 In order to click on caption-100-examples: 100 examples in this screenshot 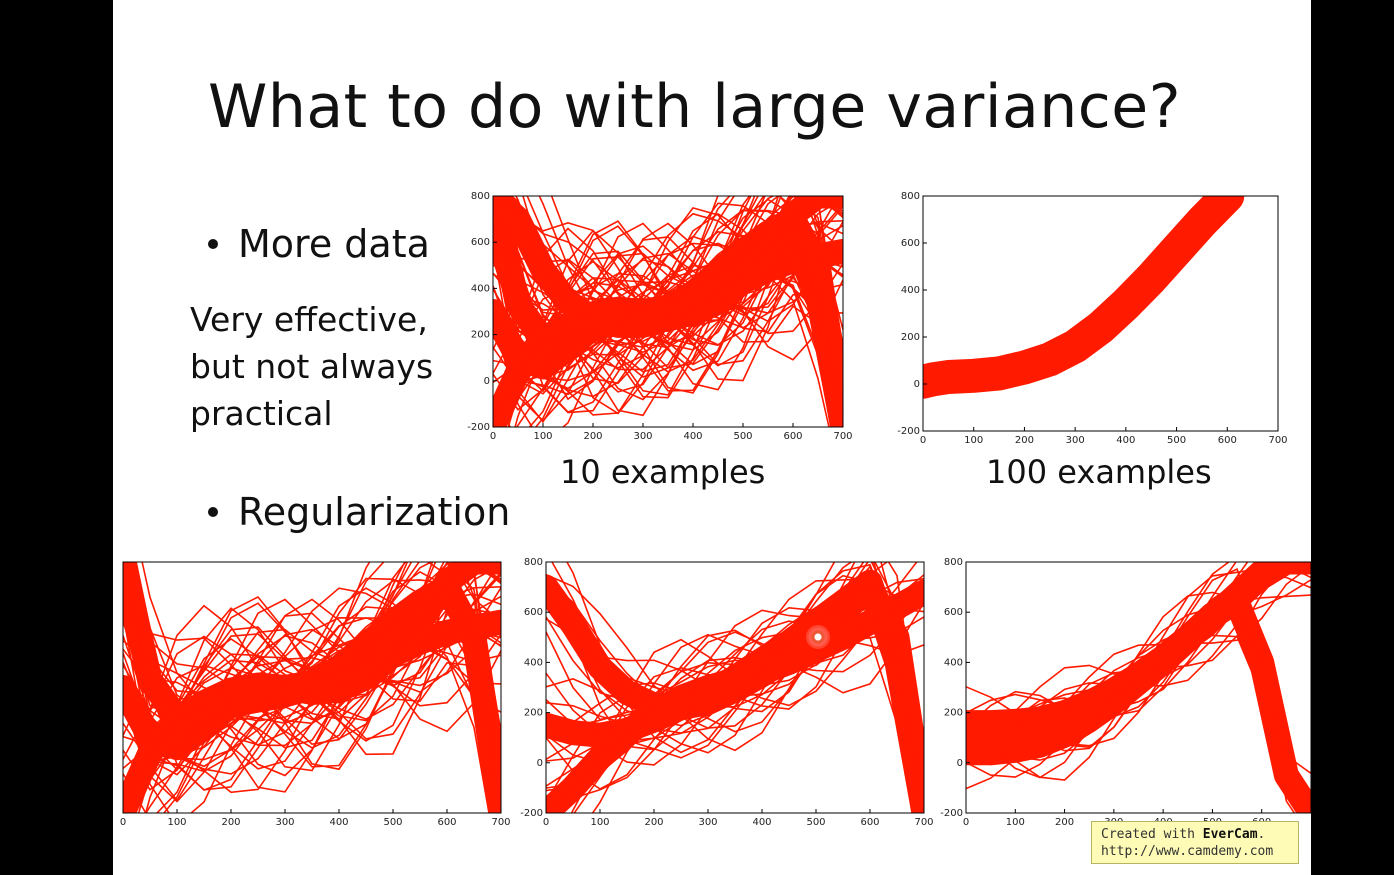, I will do `click(1099, 472)`.